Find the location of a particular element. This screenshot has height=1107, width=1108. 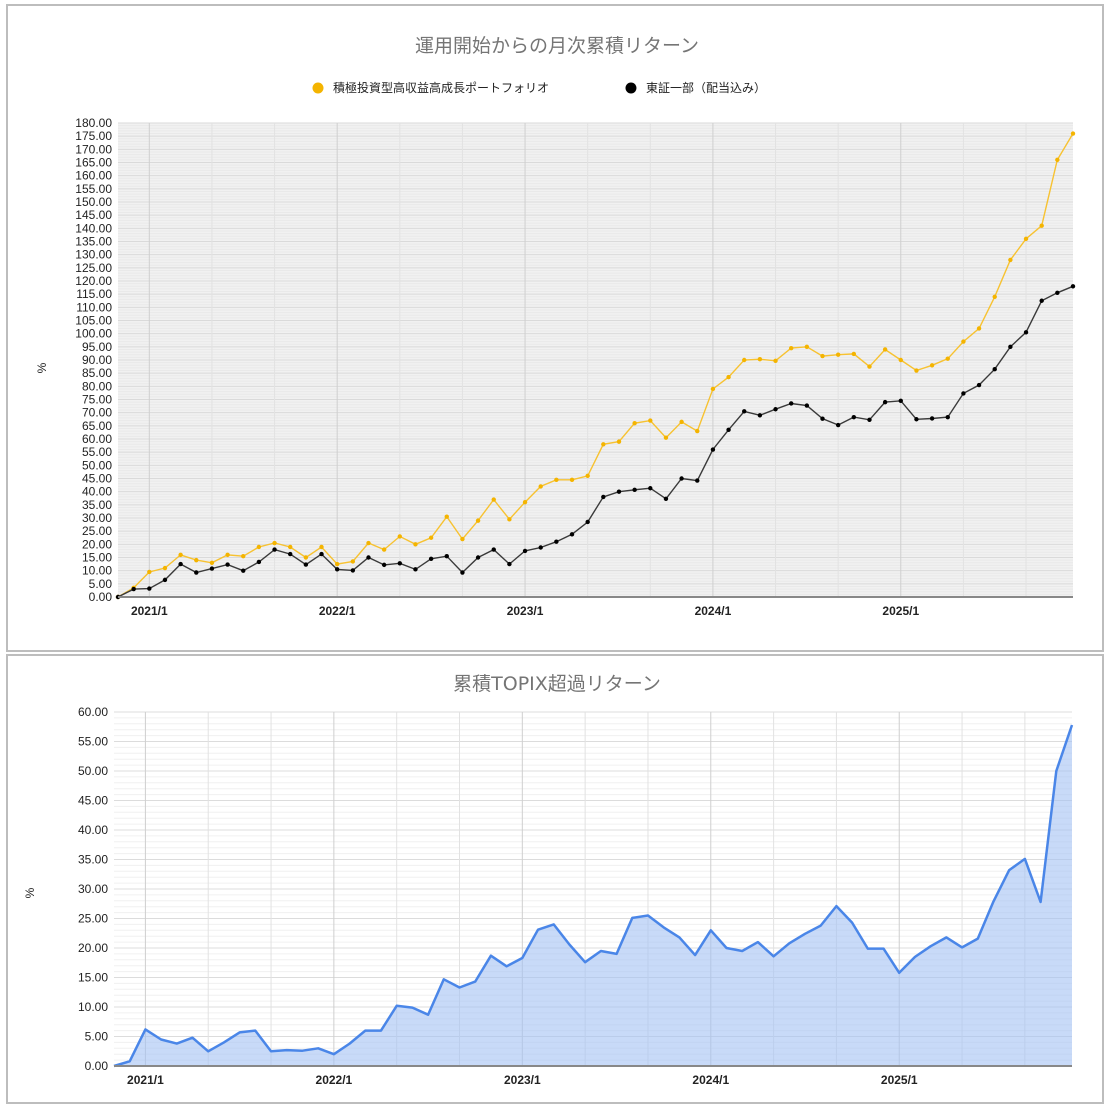

y-tick-label: 80.00 is located at coordinates (97, 386).